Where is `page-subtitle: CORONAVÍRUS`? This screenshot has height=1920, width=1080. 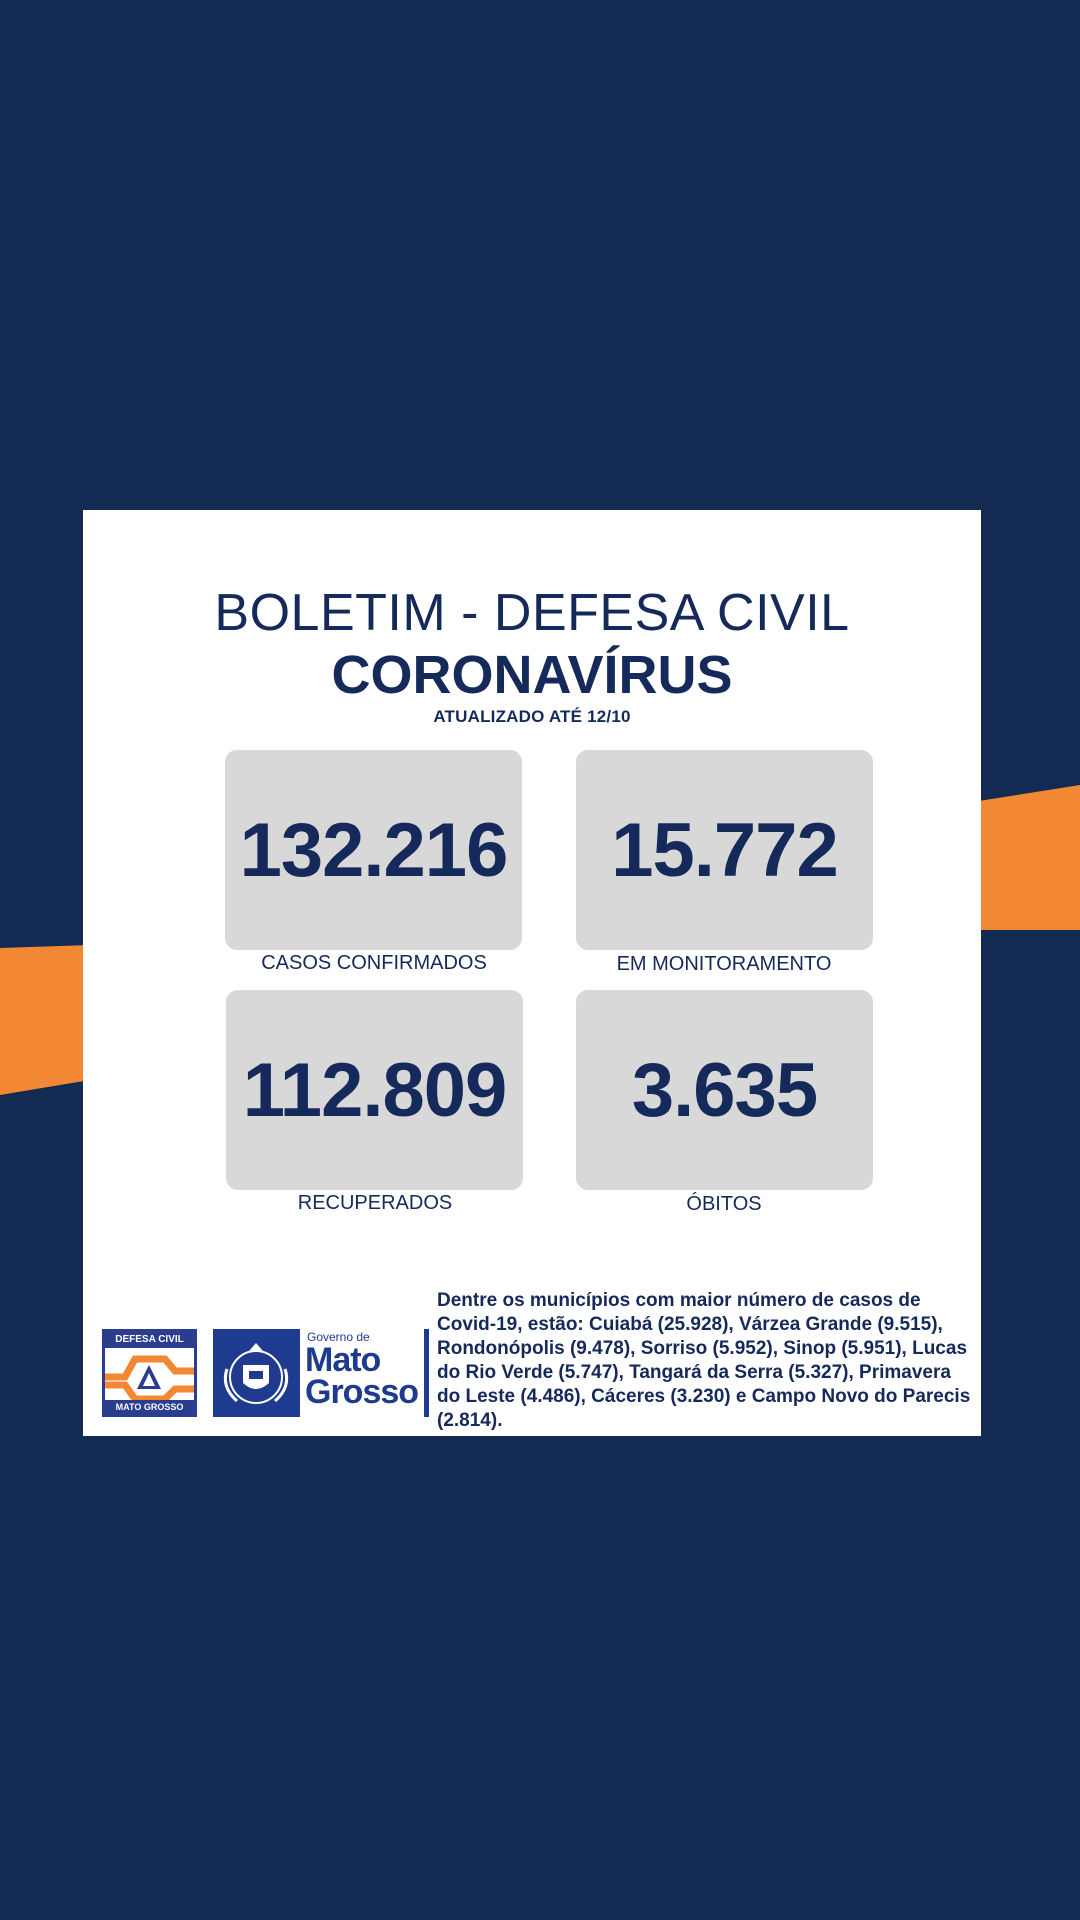
page-subtitle: CORONAVÍRUS is located at coordinates (532, 675).